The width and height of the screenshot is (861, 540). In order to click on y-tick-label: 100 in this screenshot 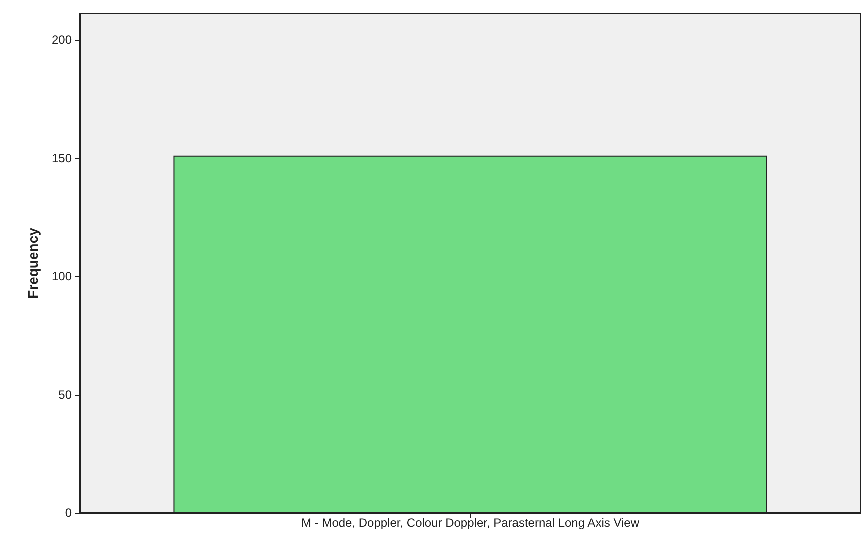, I will do `click(62, 277)`.